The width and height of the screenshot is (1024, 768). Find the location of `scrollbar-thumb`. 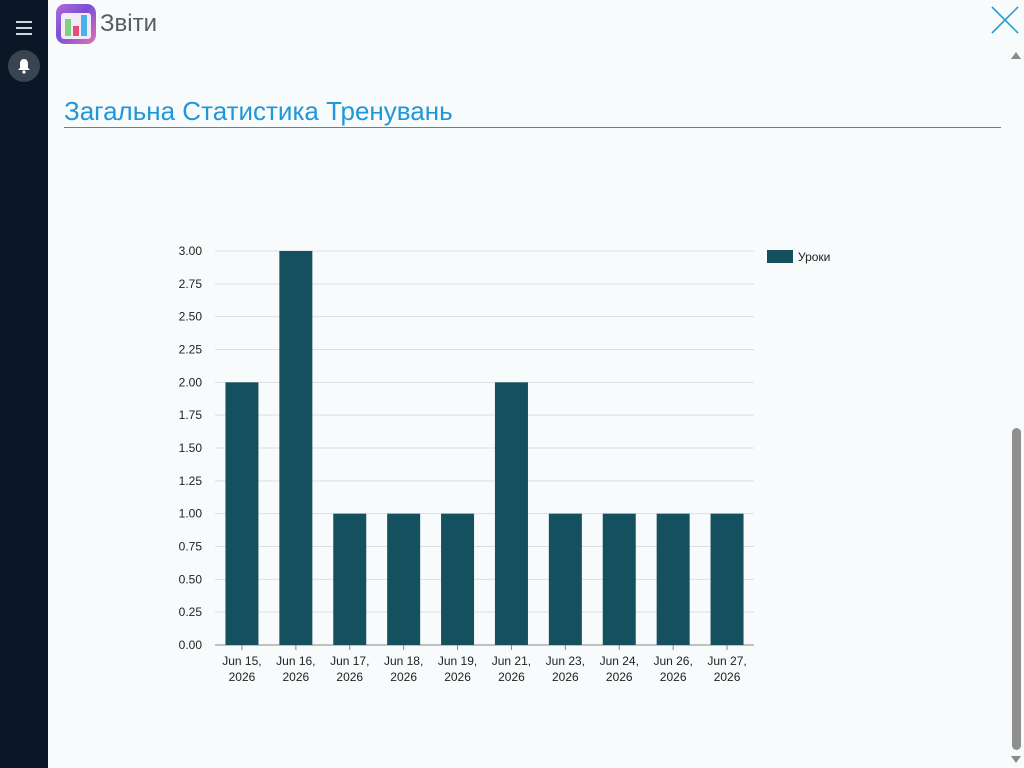

scrollbar-thumb is located at coordinates (1016, 589).